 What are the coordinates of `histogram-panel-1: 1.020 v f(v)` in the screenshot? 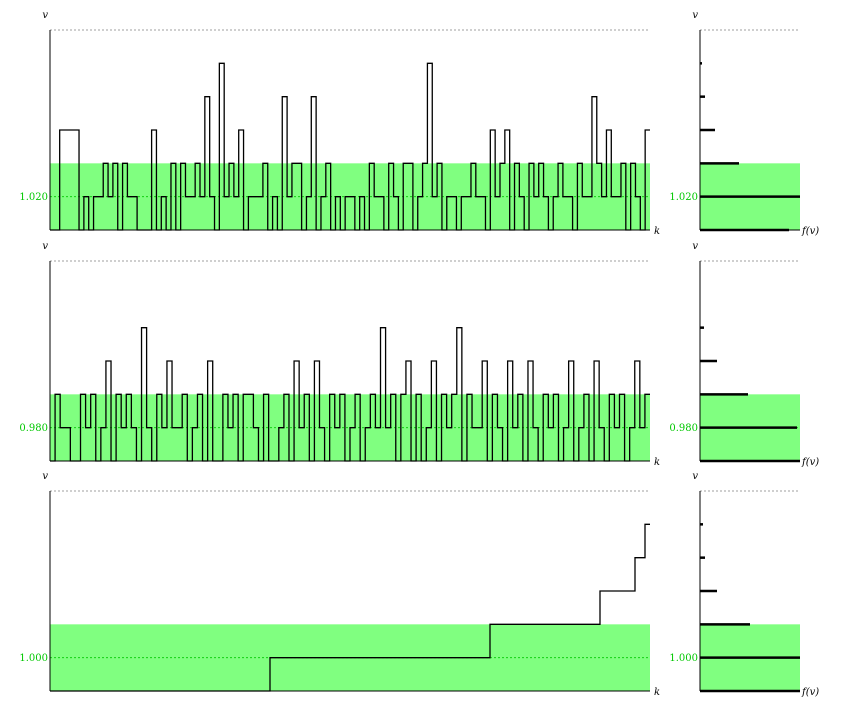 It's located at (744, 123).